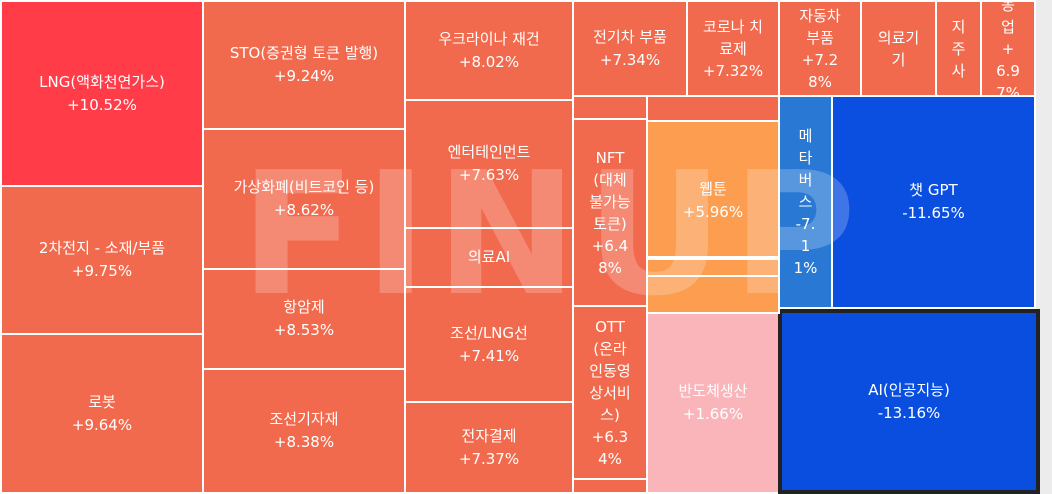  I want to click on tile-label: 지주사, so click(958, 48).